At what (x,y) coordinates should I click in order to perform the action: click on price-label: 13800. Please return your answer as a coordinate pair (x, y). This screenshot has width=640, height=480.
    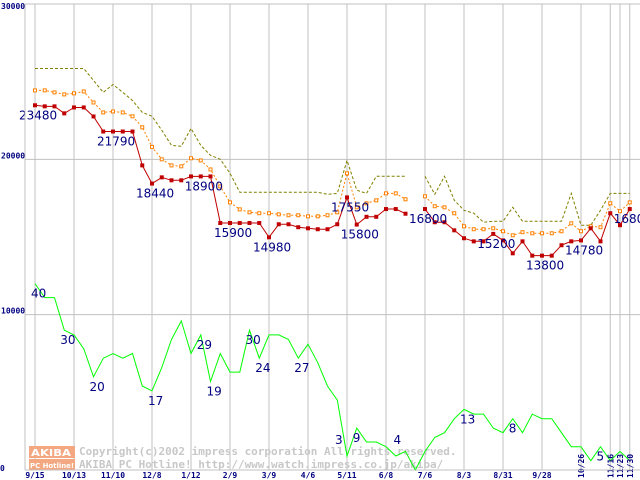
    Looking at the image, I should click on (545, 266).